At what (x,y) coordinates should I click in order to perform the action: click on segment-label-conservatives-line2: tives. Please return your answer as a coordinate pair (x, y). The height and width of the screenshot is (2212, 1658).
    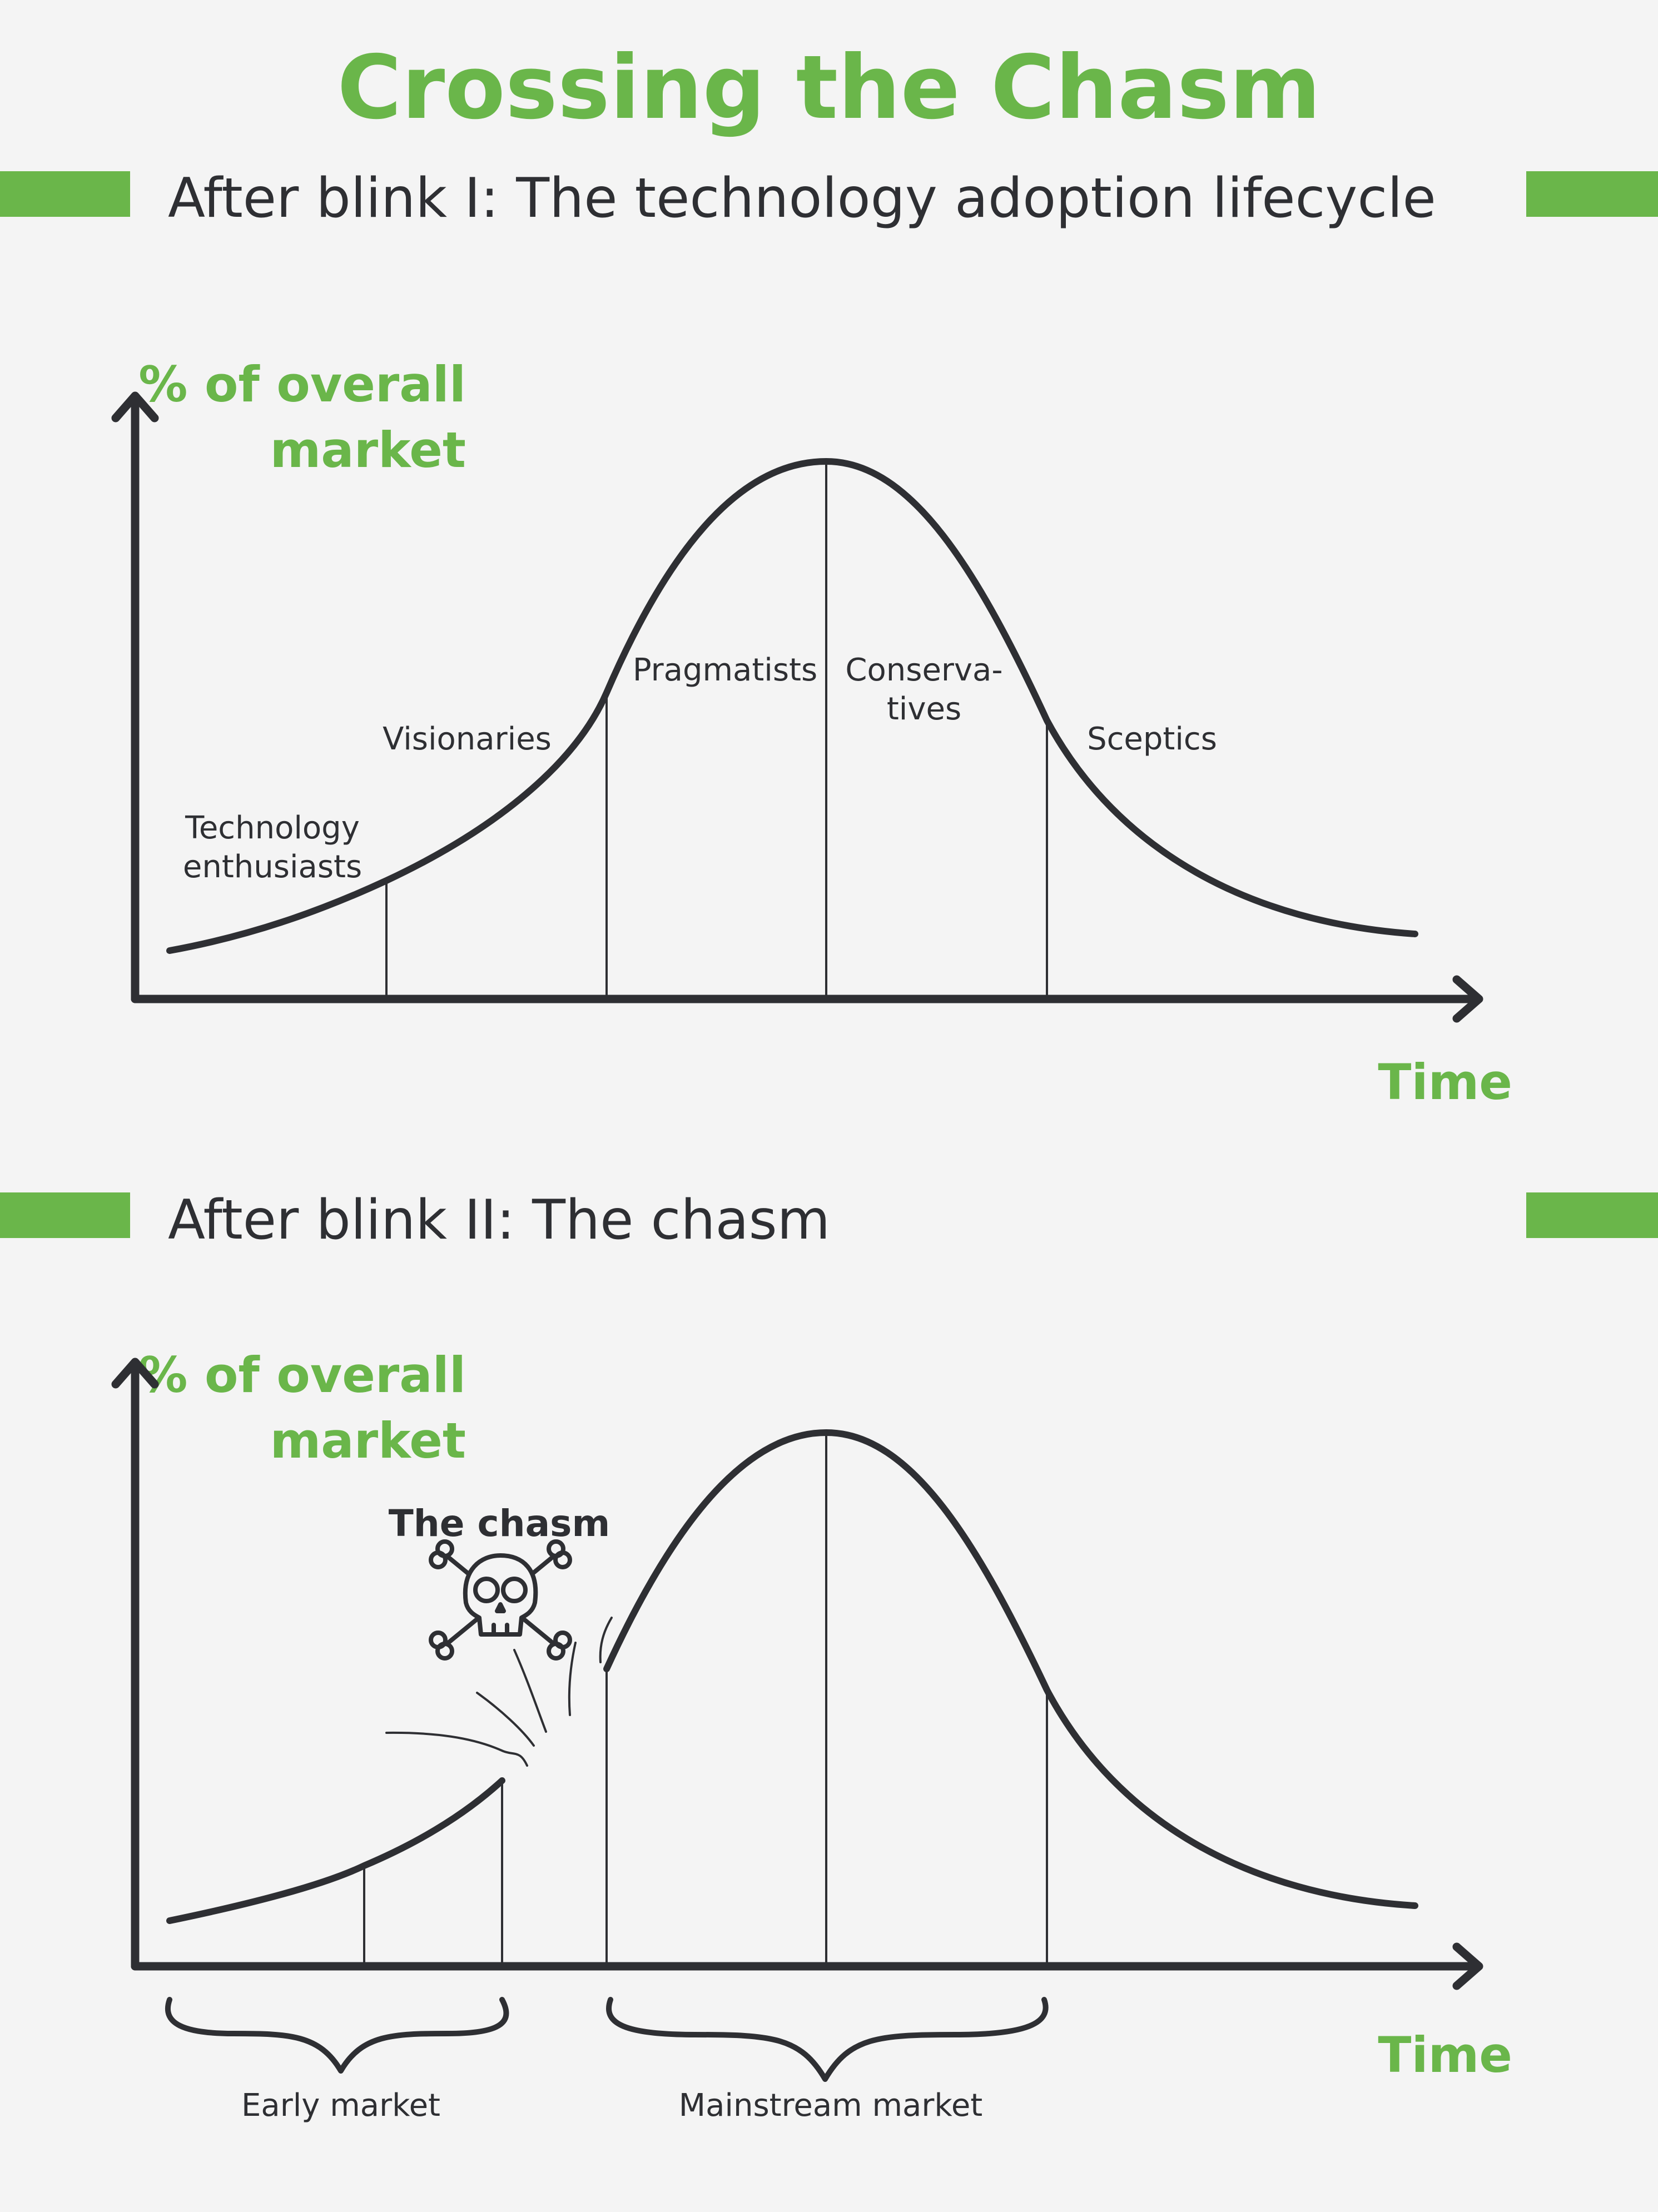
    Looking at the image, I should click on (924, 709).